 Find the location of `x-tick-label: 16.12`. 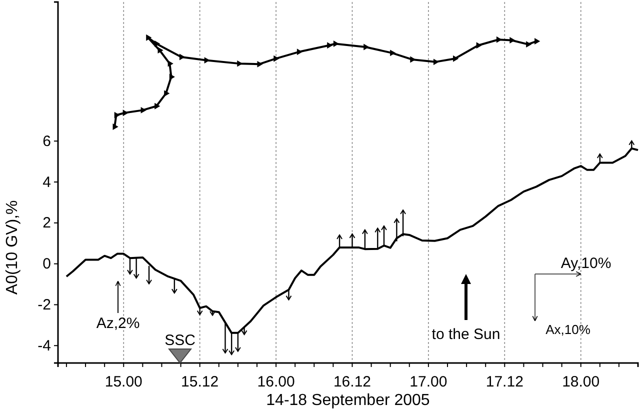

x-tick-label: 16.12 is located at coordinates (352, 382).